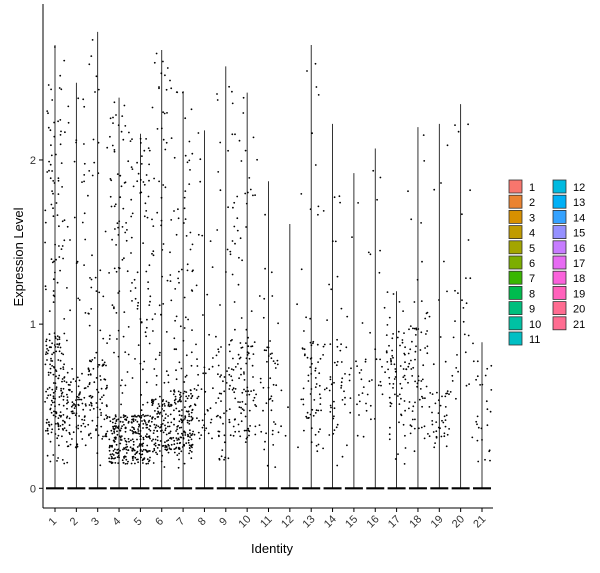 This screenshot has width=600, height=573. I want to click on x-tick-label: 10, so click(244, 521).